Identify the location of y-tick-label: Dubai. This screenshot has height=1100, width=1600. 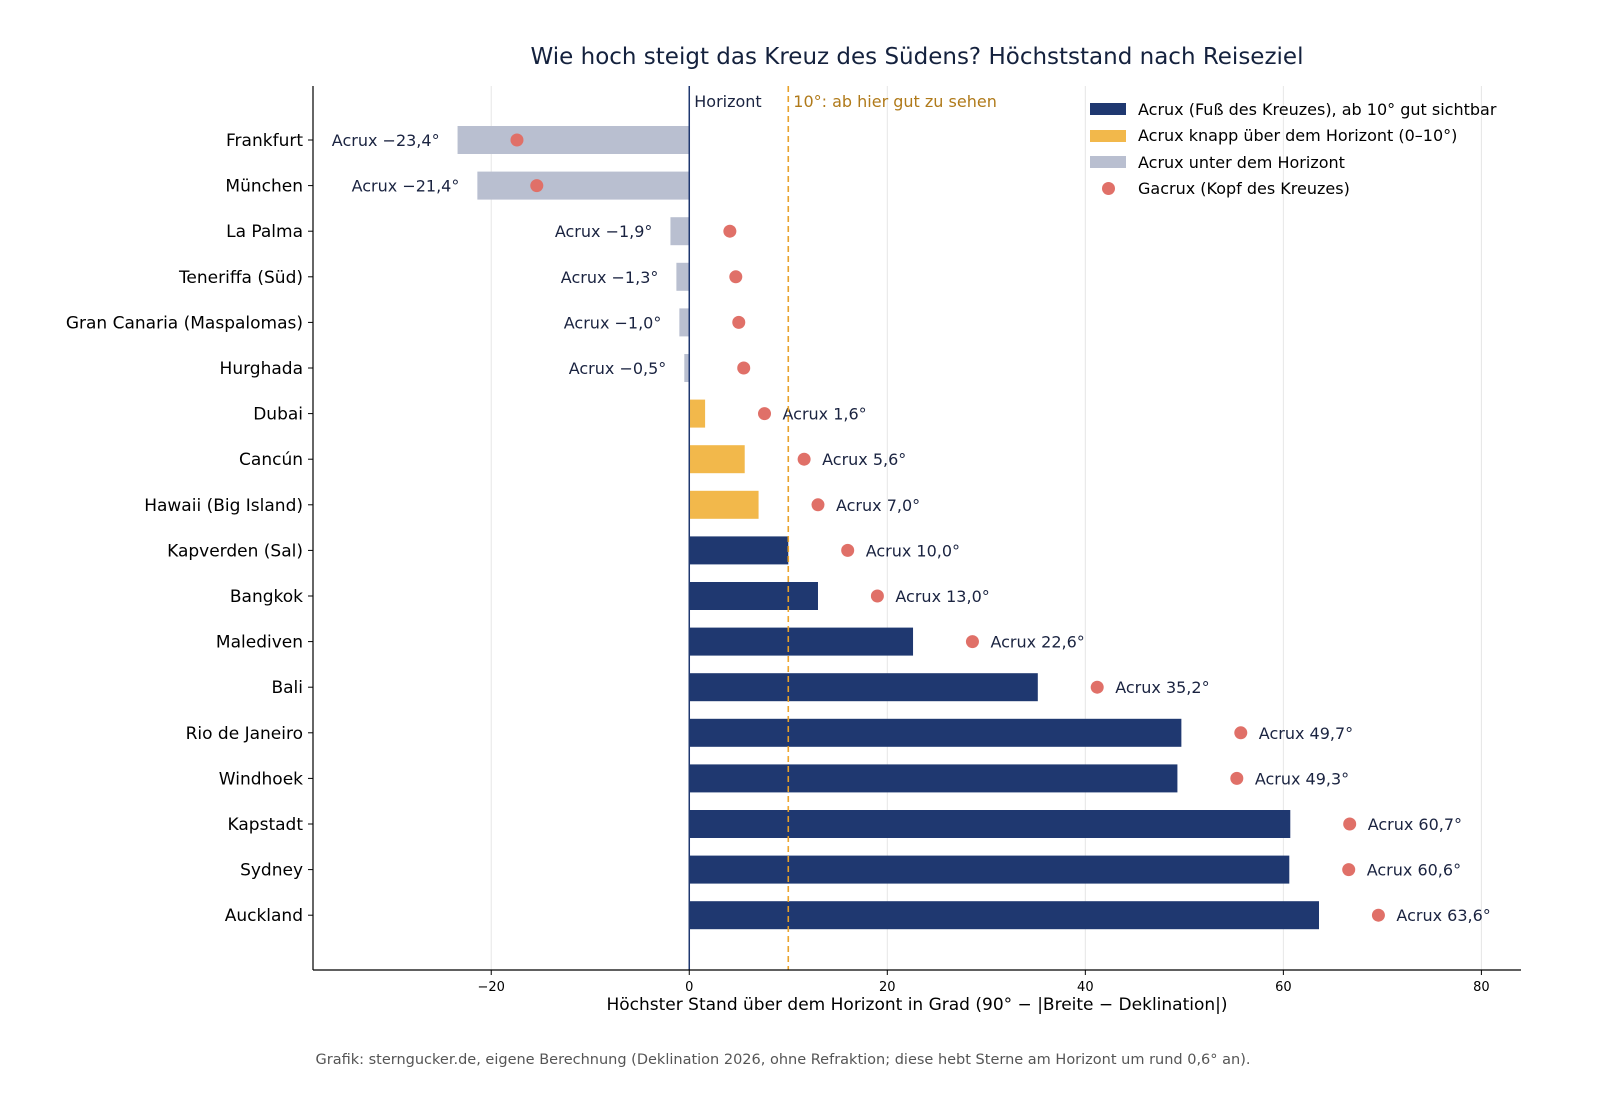
(278, 415).